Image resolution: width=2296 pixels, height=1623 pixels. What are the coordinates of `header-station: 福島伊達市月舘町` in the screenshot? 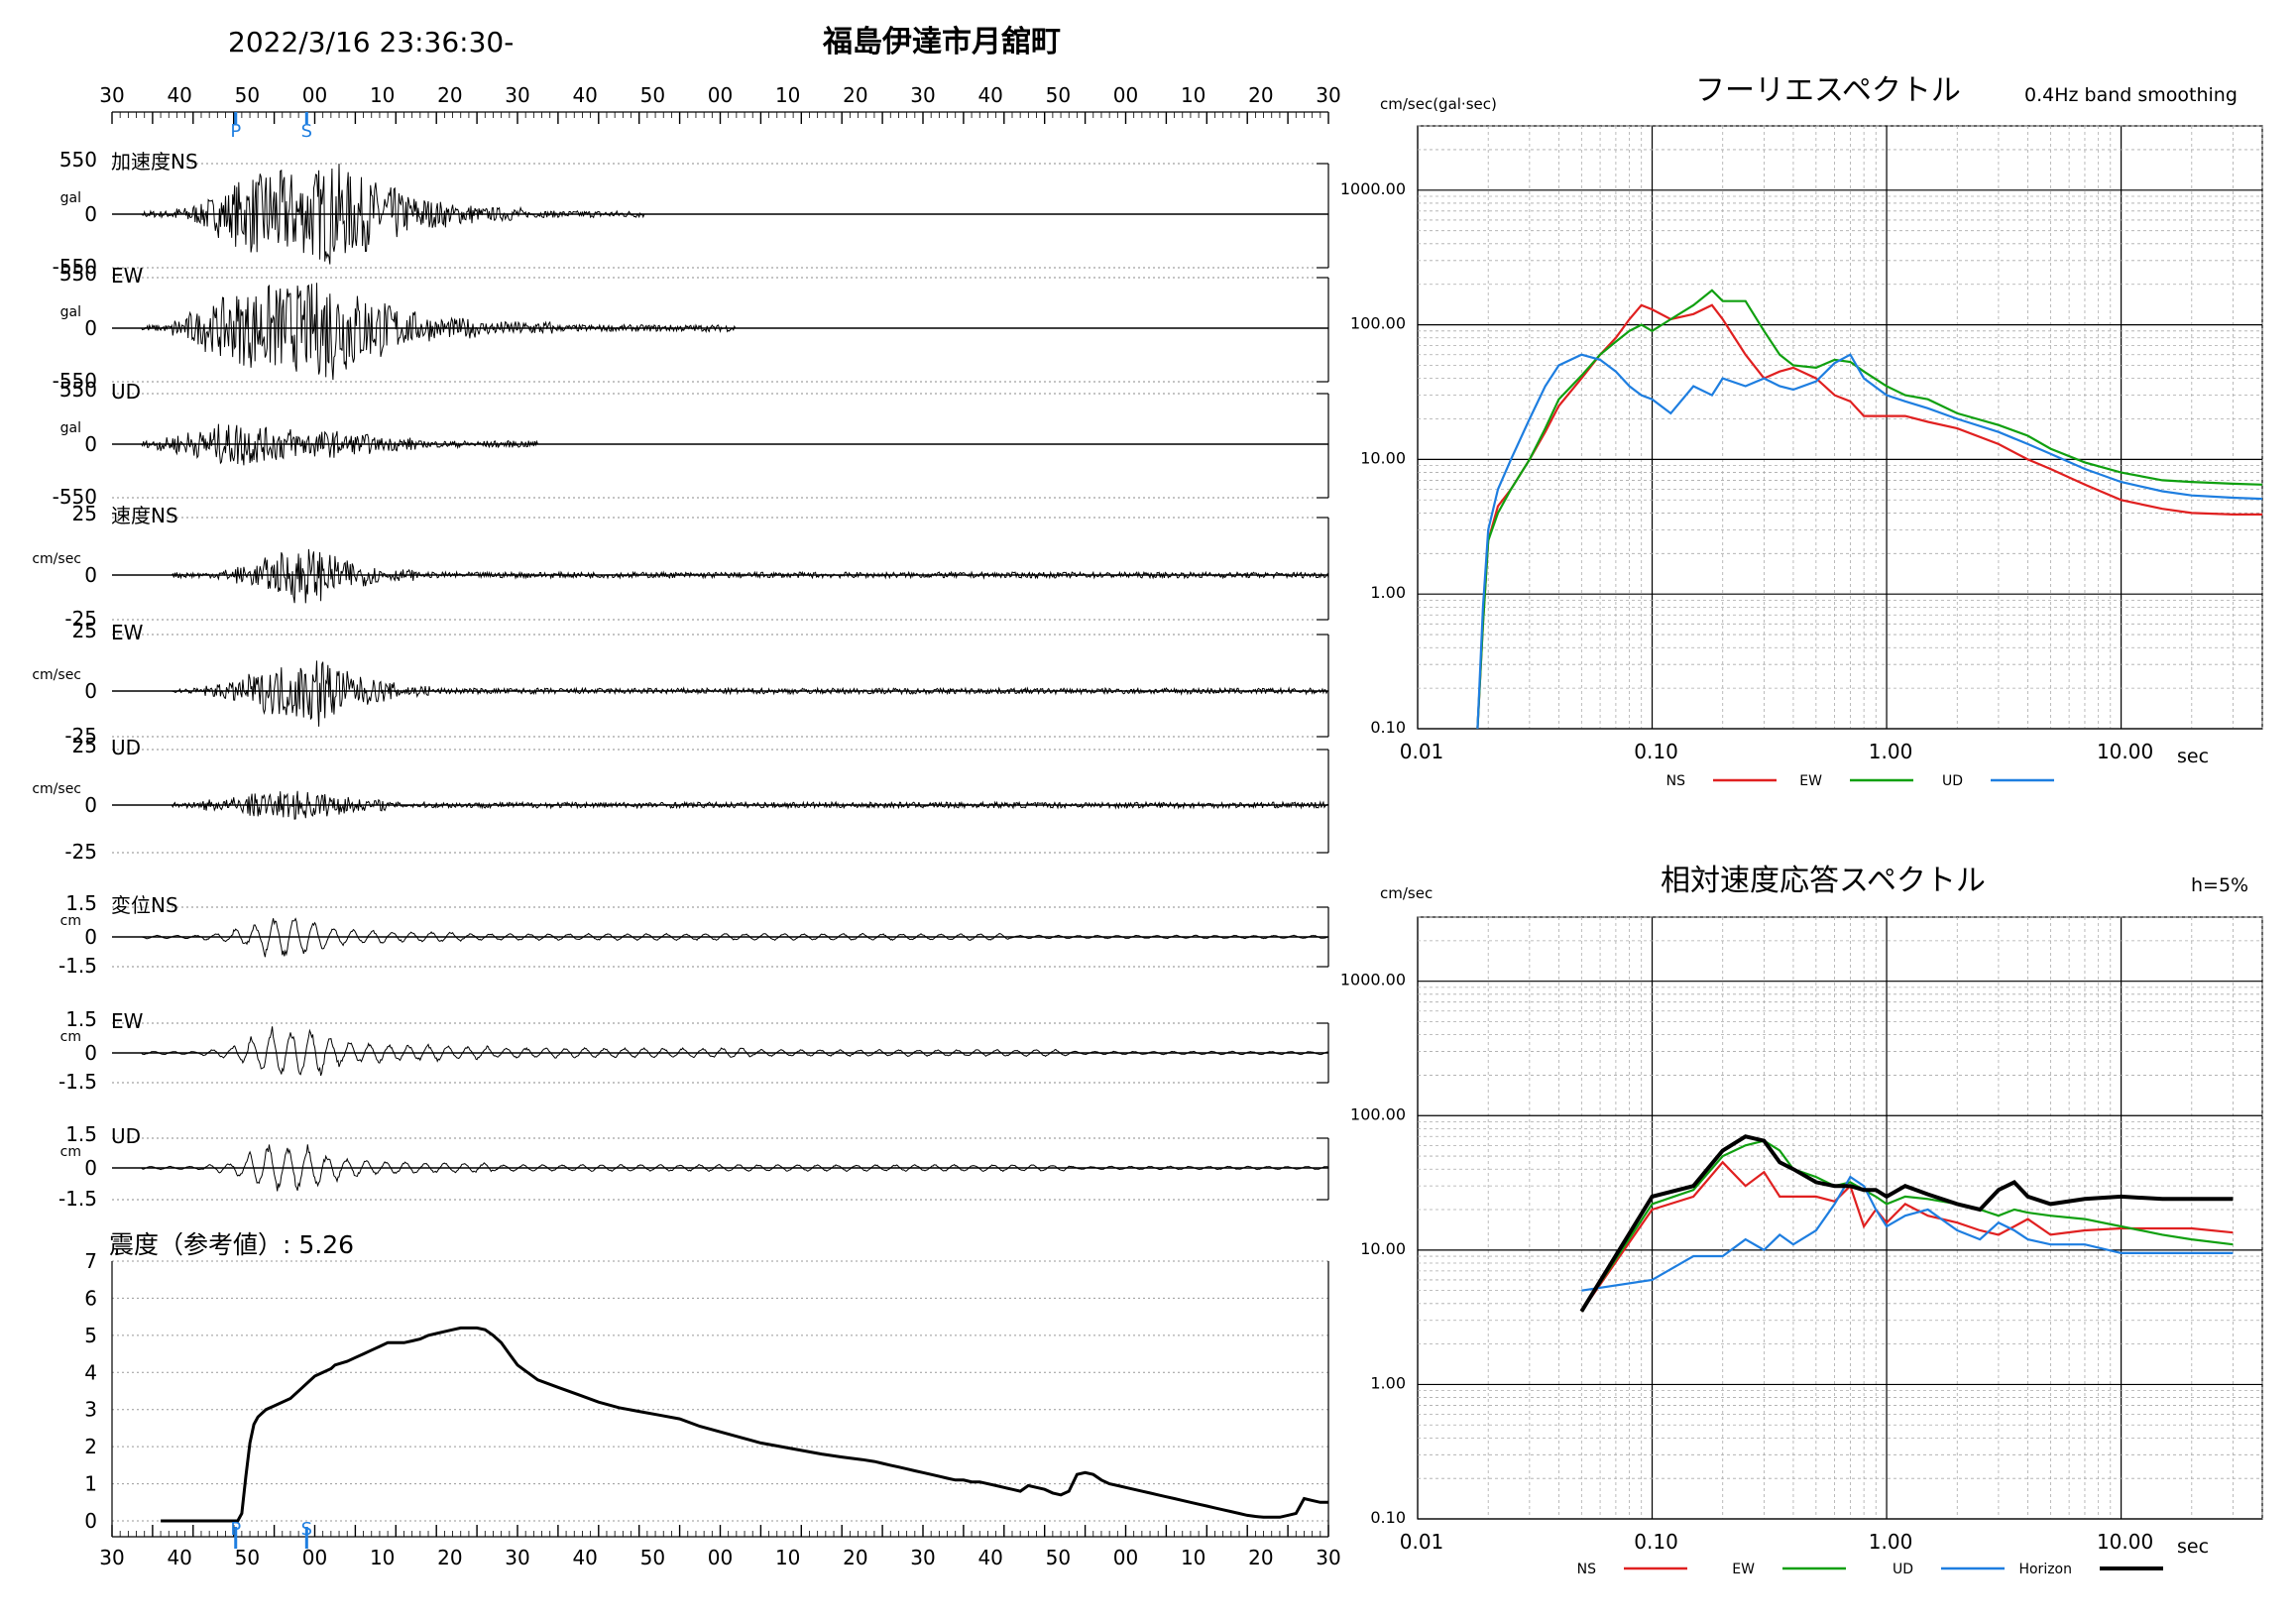 It's located at (942, 42).